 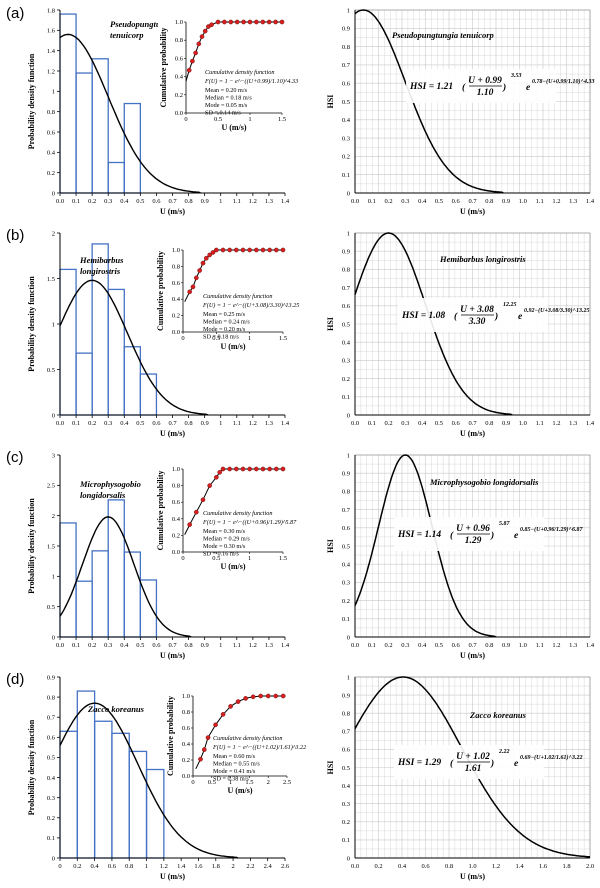 What do you see at coordinates (51, 173) in the screenshot?
I see `pdf-y-tick-label: 0.2` at bounding box center [51, 173].